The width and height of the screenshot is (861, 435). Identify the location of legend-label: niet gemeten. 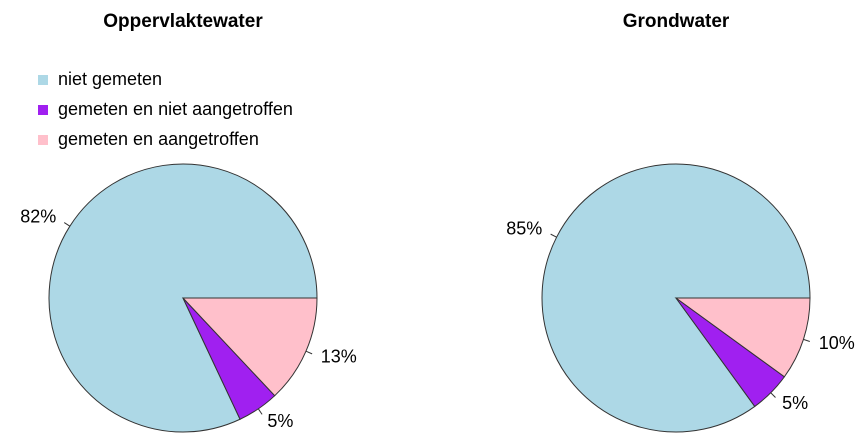
(110, 79).